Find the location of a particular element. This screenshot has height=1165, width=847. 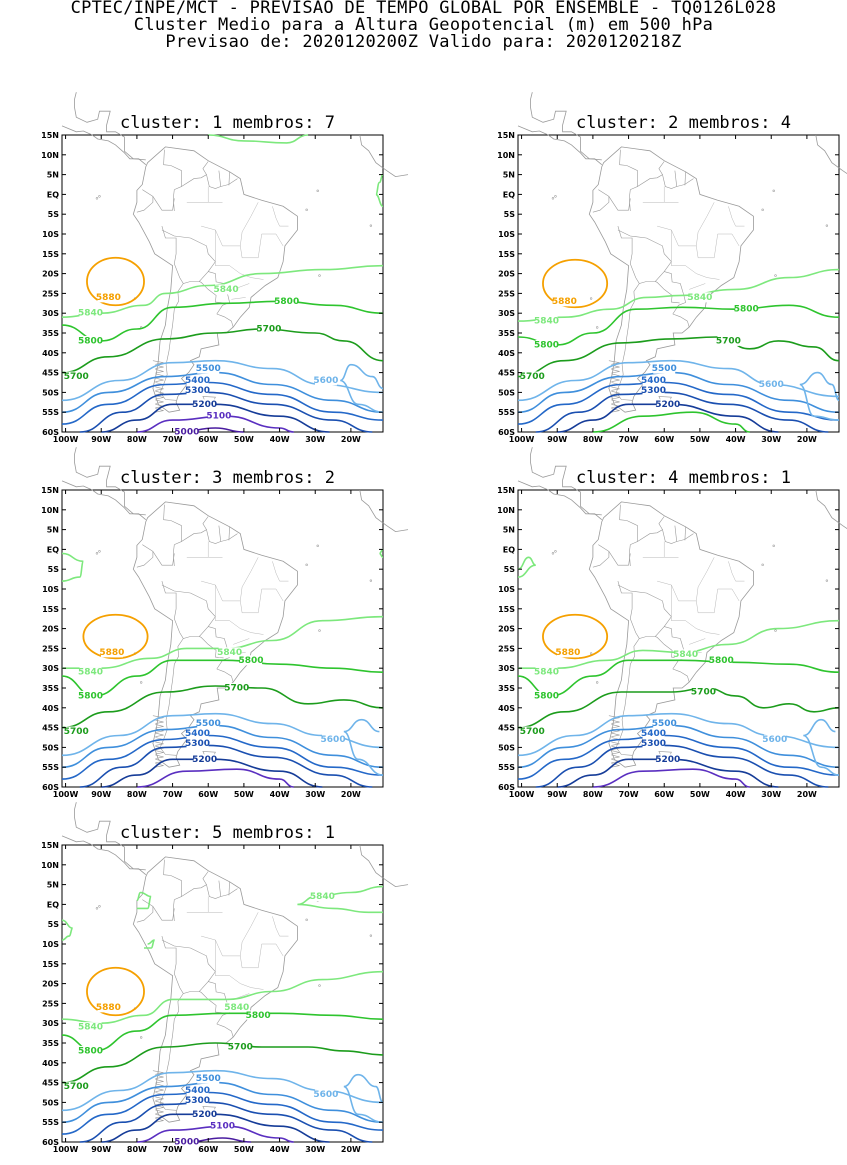

lat-tick-label: 5S is located at coordinates (54, 214).